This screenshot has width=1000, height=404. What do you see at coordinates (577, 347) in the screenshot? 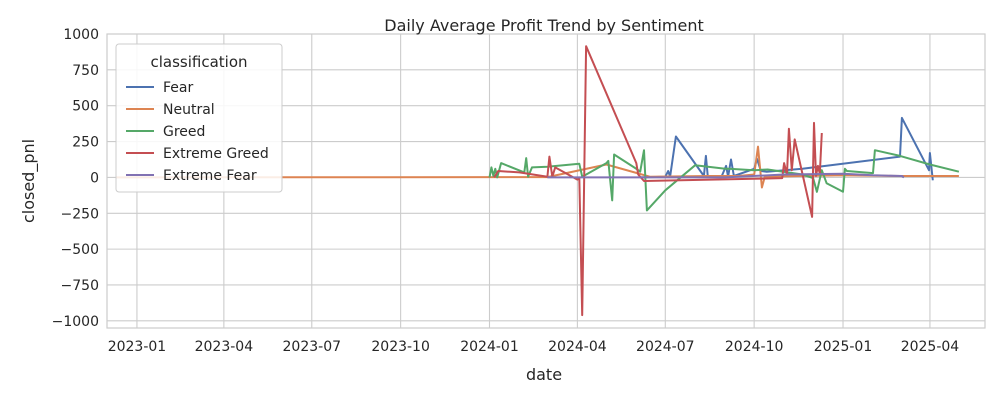
I see `x-tick-label: 2024-04` at bounding box center [577, 347].